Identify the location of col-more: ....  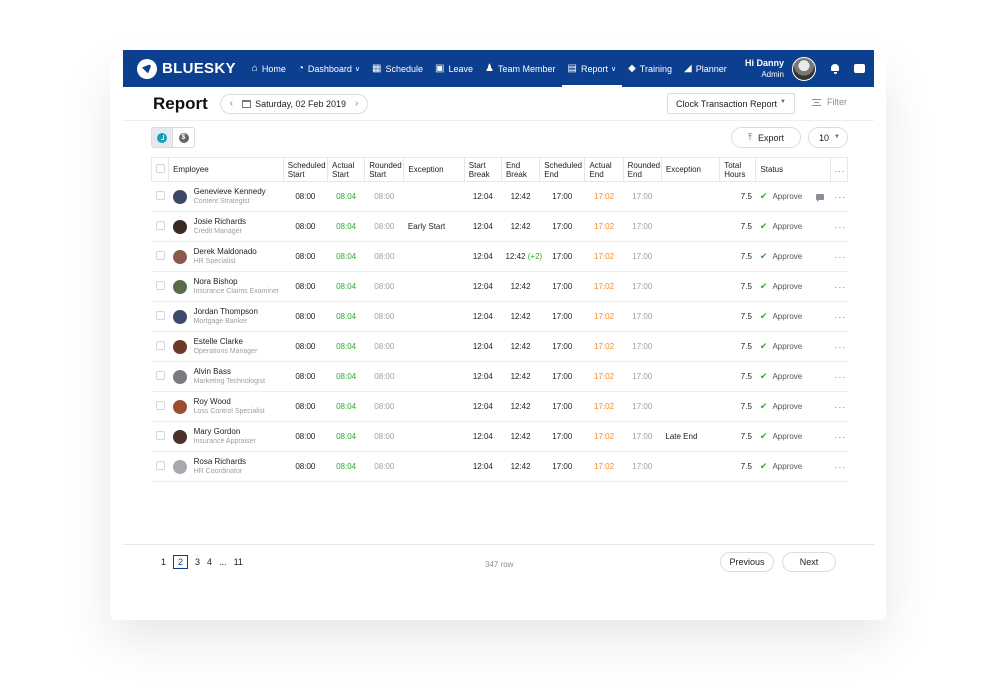
(839, 169).